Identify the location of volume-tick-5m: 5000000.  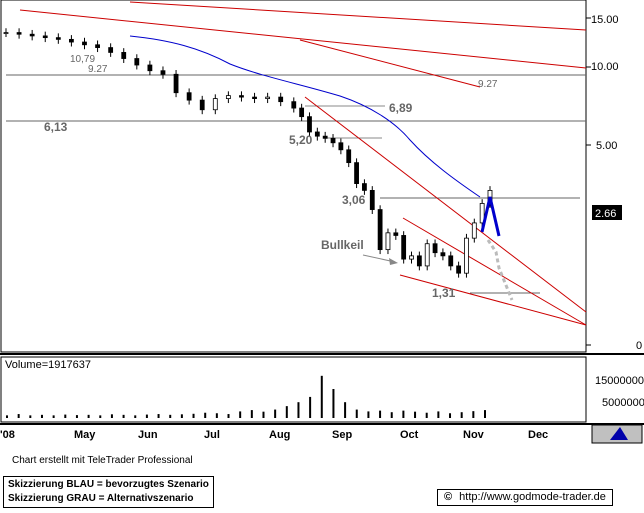
(623, 403).